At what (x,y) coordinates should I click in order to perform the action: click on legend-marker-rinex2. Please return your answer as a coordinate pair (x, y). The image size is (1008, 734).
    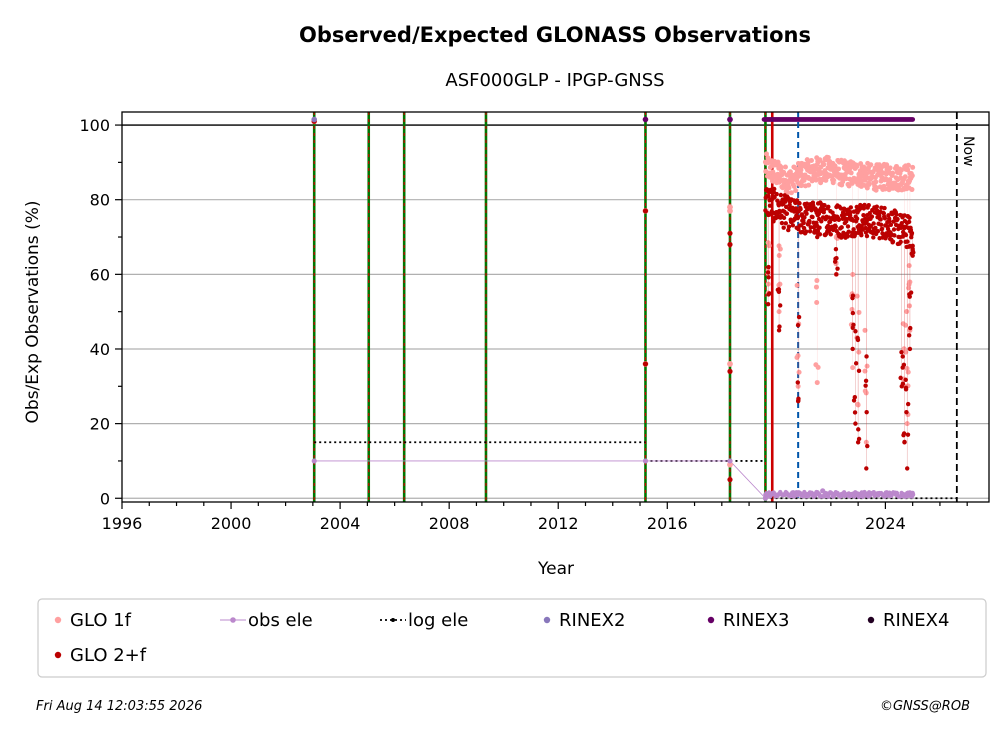
    Looking at the image, I should click on (547, 620).